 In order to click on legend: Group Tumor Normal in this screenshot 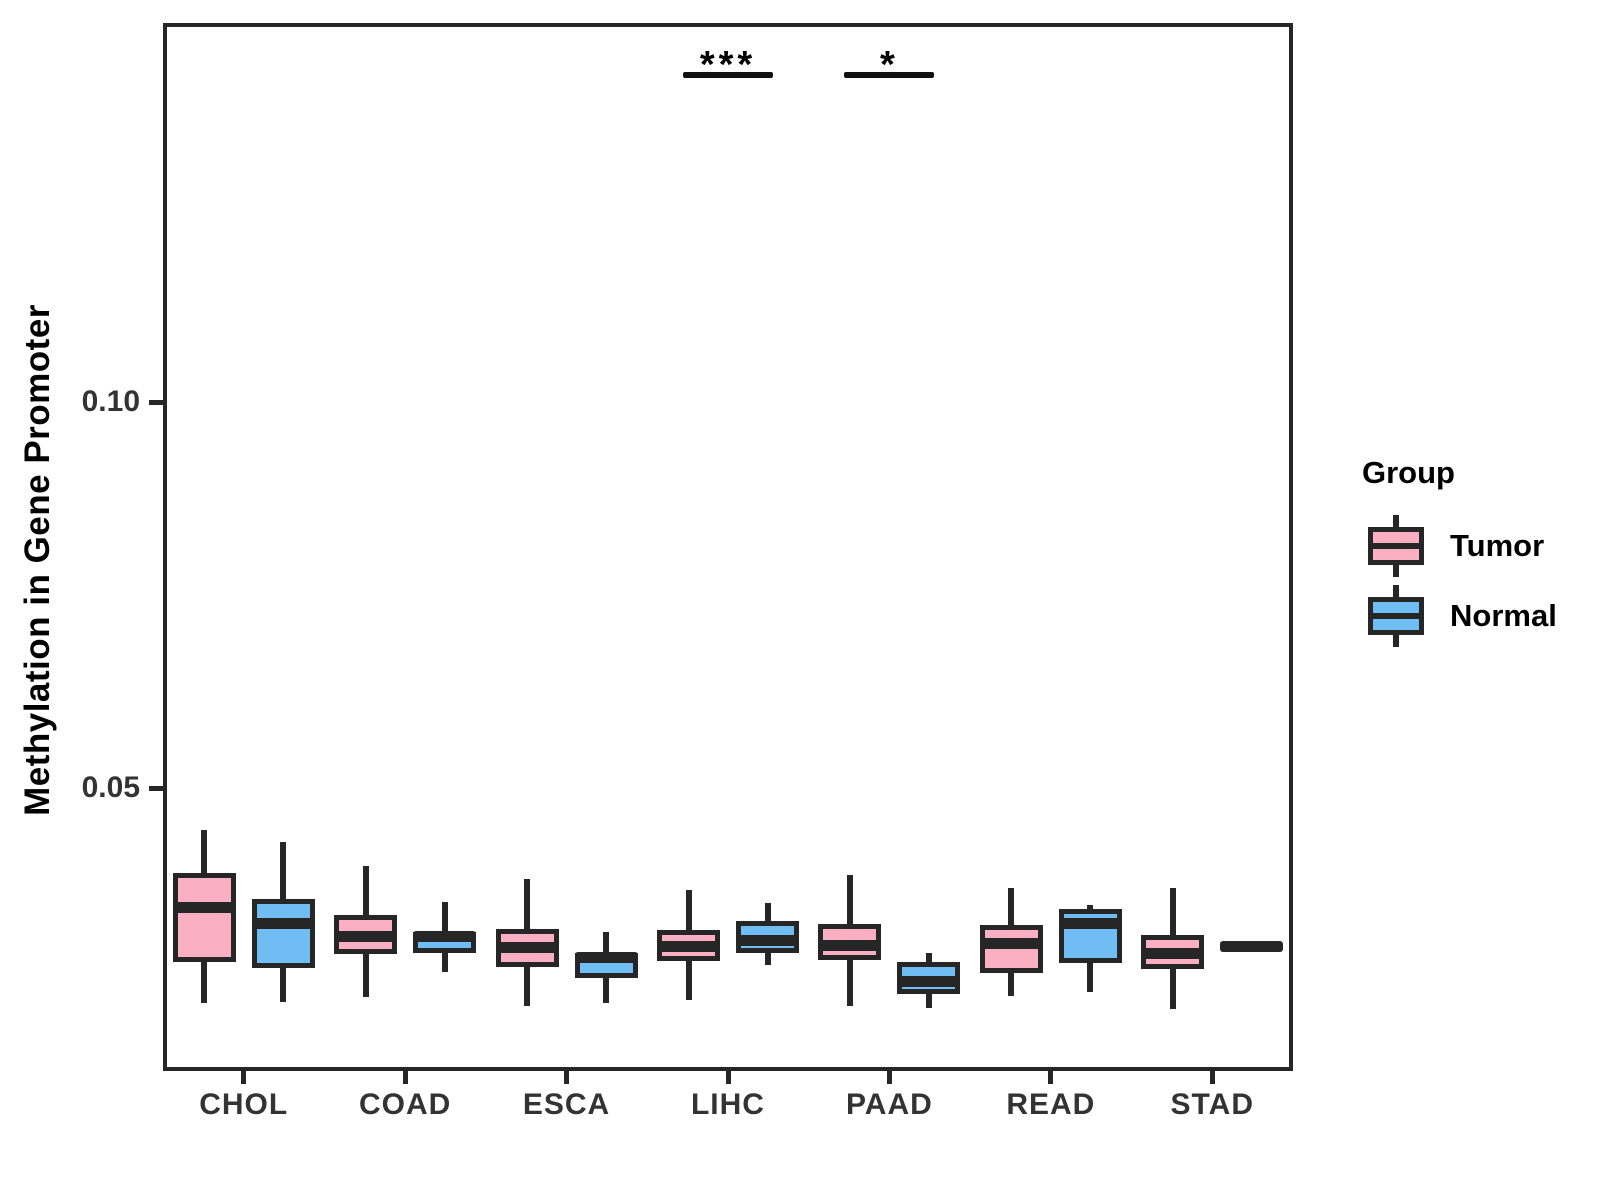, I will do `click(1459, 555)`.